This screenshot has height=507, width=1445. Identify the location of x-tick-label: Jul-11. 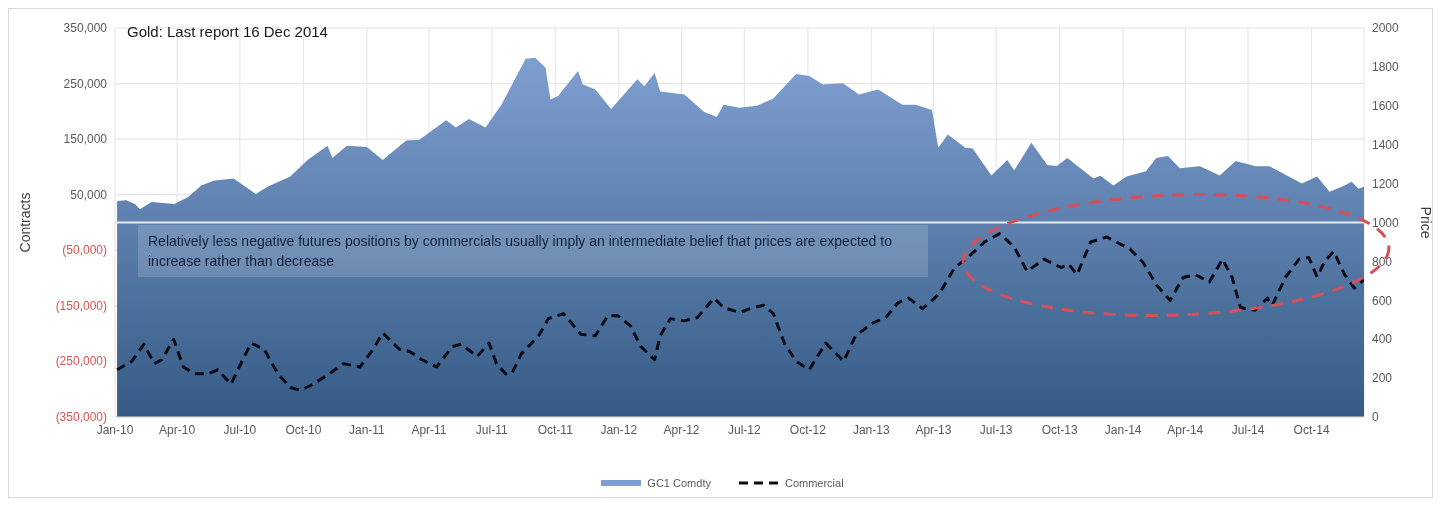
(491, 429).